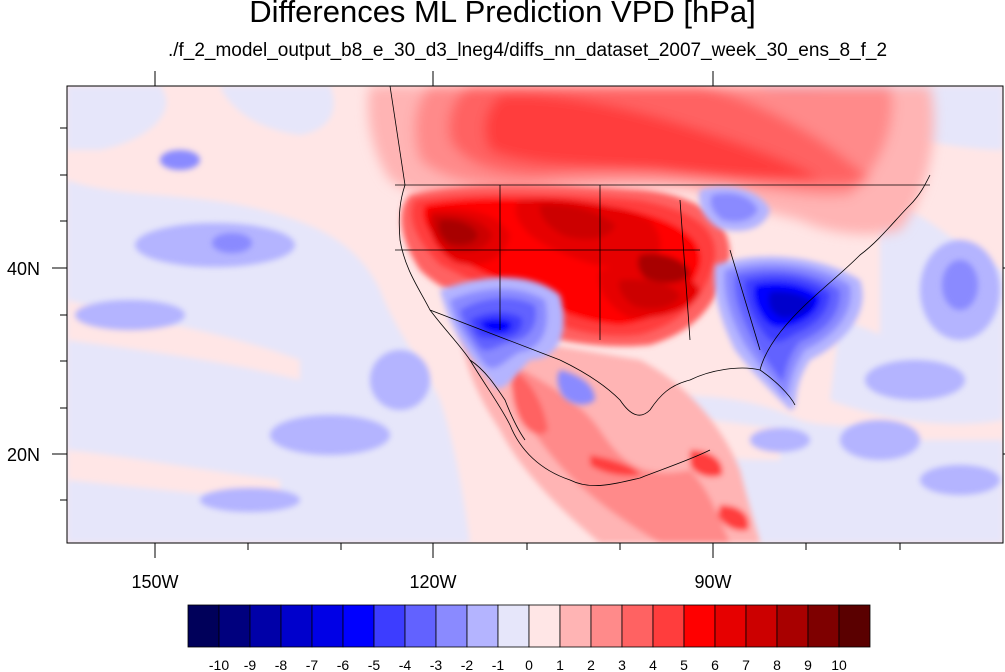 The image size is (1005, 672). I want to click on colorbar-label: -2, so click(467, 664).